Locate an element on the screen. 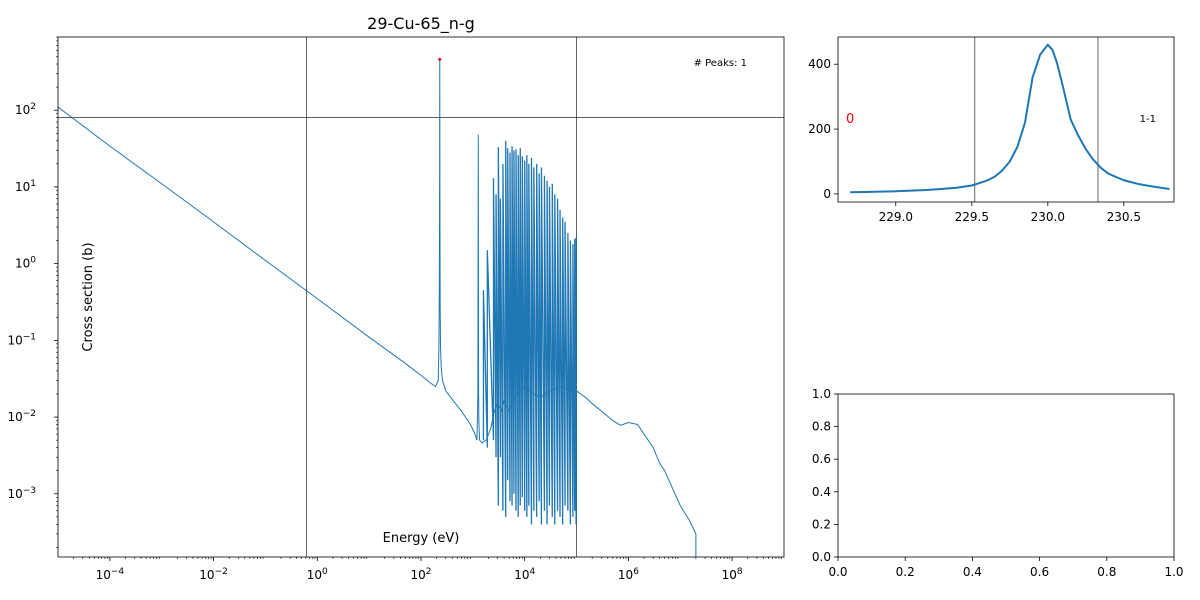  zoom-x-tick-label: 229.5 is located at coordinates (972, 217).